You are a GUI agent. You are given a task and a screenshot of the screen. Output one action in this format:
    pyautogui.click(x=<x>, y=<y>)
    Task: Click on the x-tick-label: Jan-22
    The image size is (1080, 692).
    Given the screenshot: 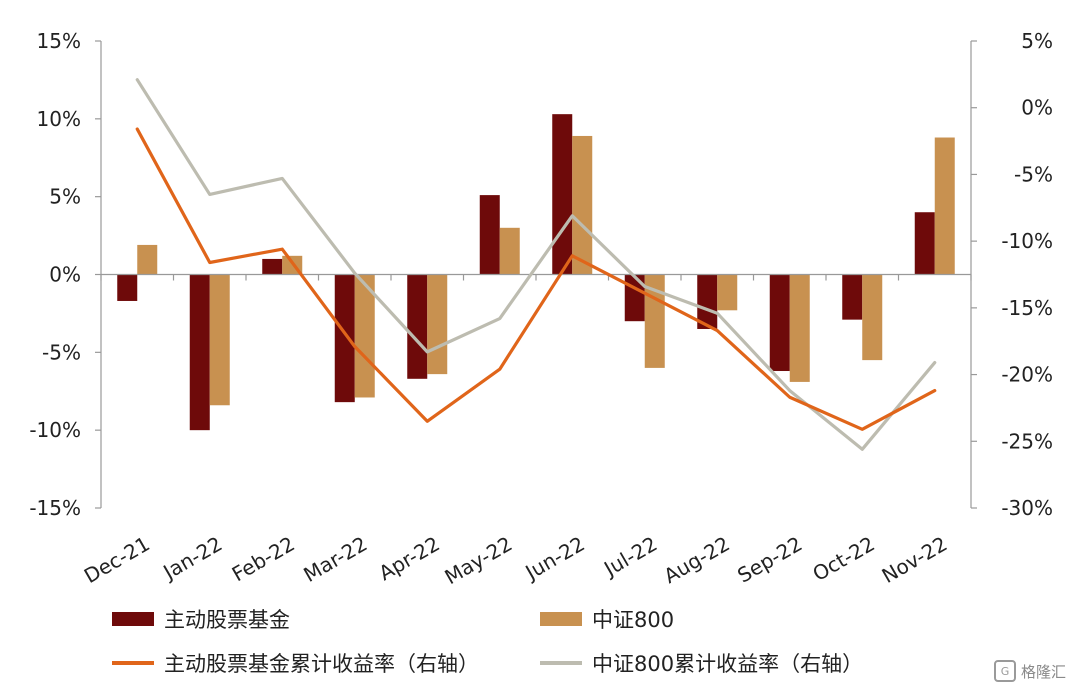 What is the action you would take?
    pyautogui.click(x=192, y=559)
    